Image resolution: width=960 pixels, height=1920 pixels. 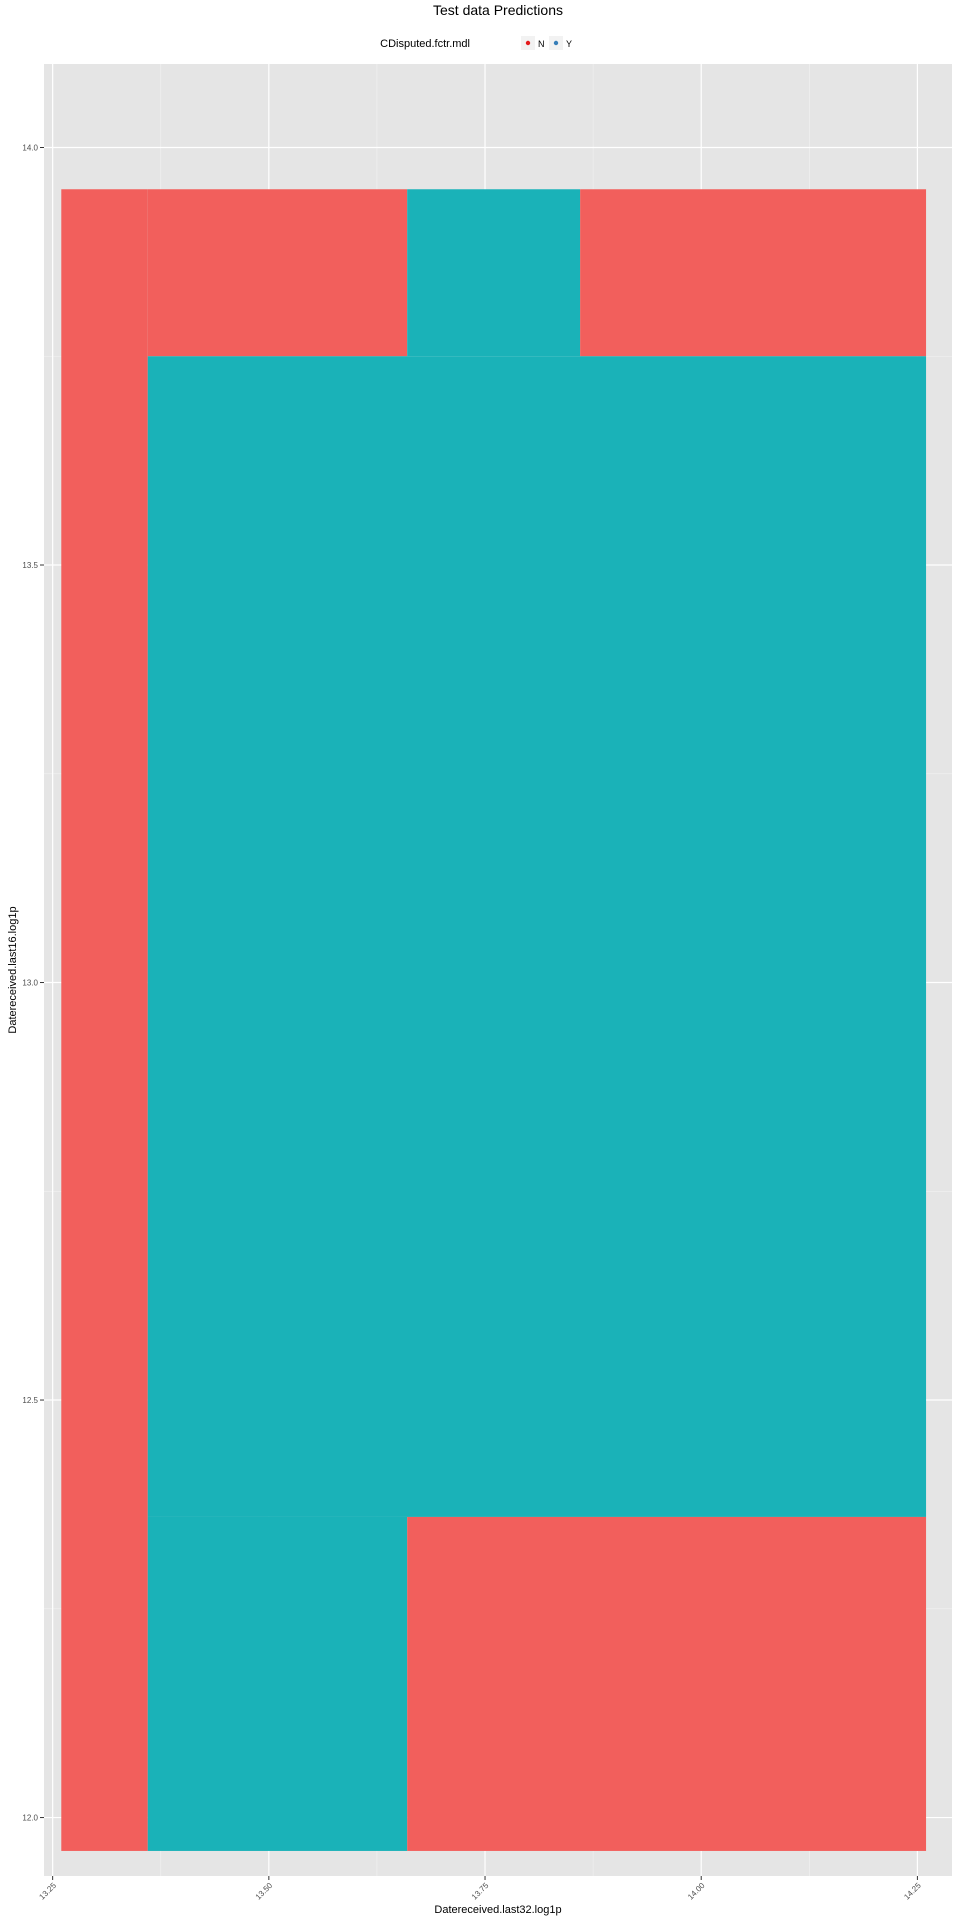 What do you see at coordinates (30, 983) in the screenshot?
I see `y-tick-label: 13.0` at bounding box center [30, 983].